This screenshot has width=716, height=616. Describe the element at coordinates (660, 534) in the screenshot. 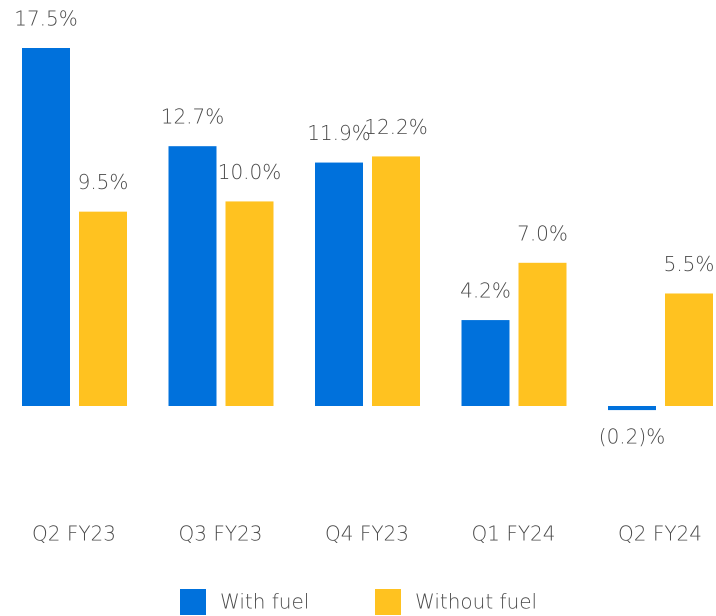

I see `x-tick-label: Q2 FY24` at that location.